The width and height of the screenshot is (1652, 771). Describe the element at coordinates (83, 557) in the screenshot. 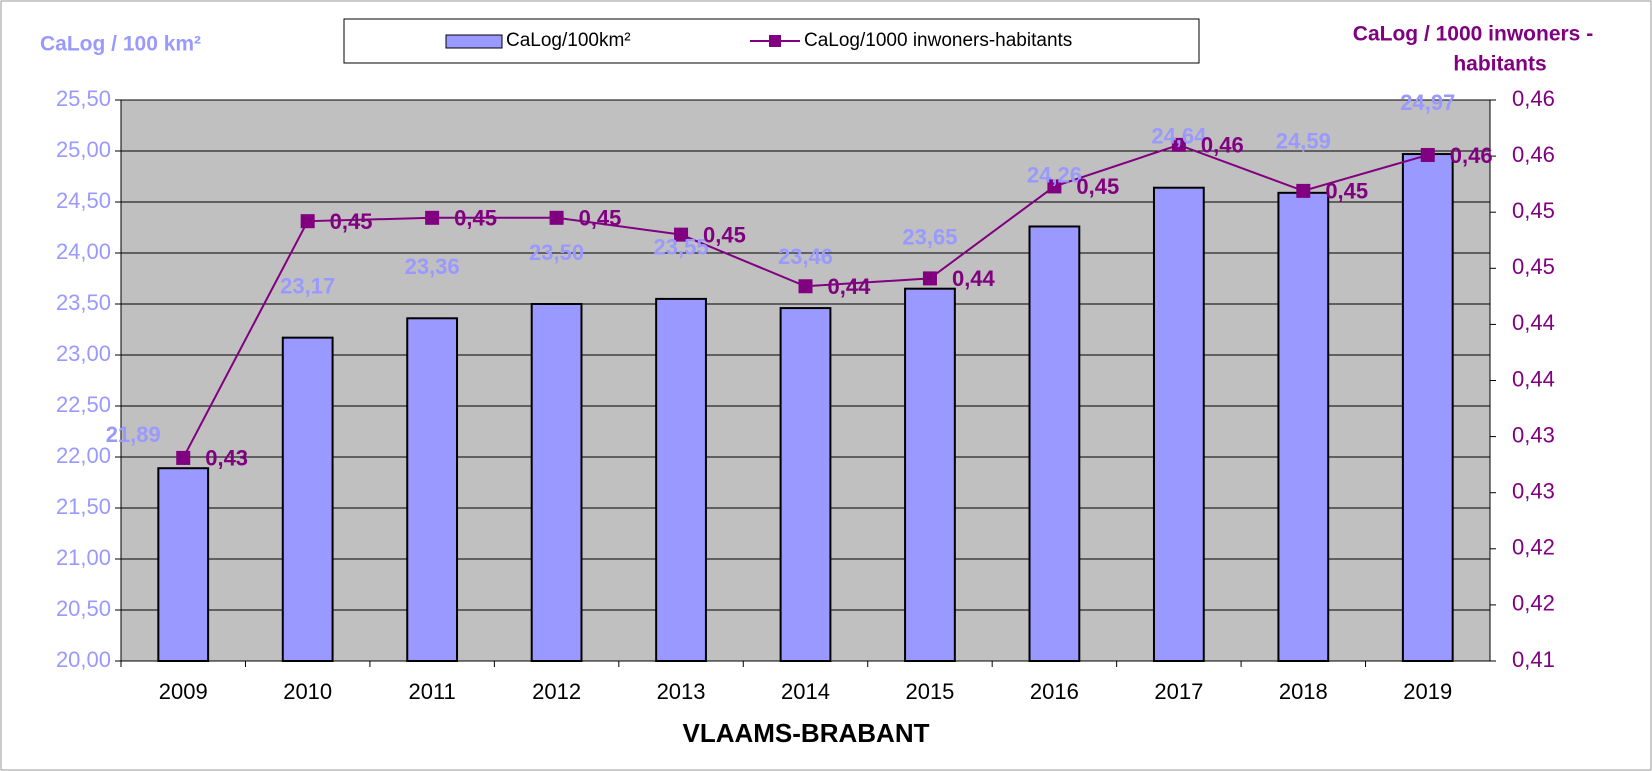

I see `y-tick-label: 21,00` at that location.